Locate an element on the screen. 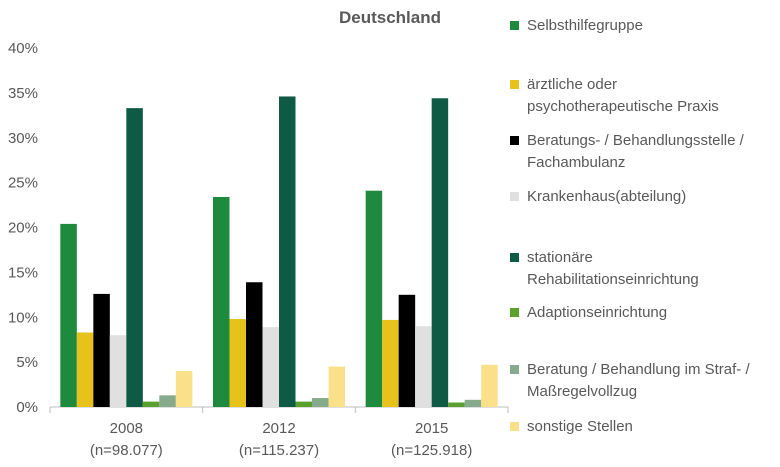 Image resolution: width=780 pixels, height=467 pixels. bar-5-2008 is located at coordinates (134, 257).